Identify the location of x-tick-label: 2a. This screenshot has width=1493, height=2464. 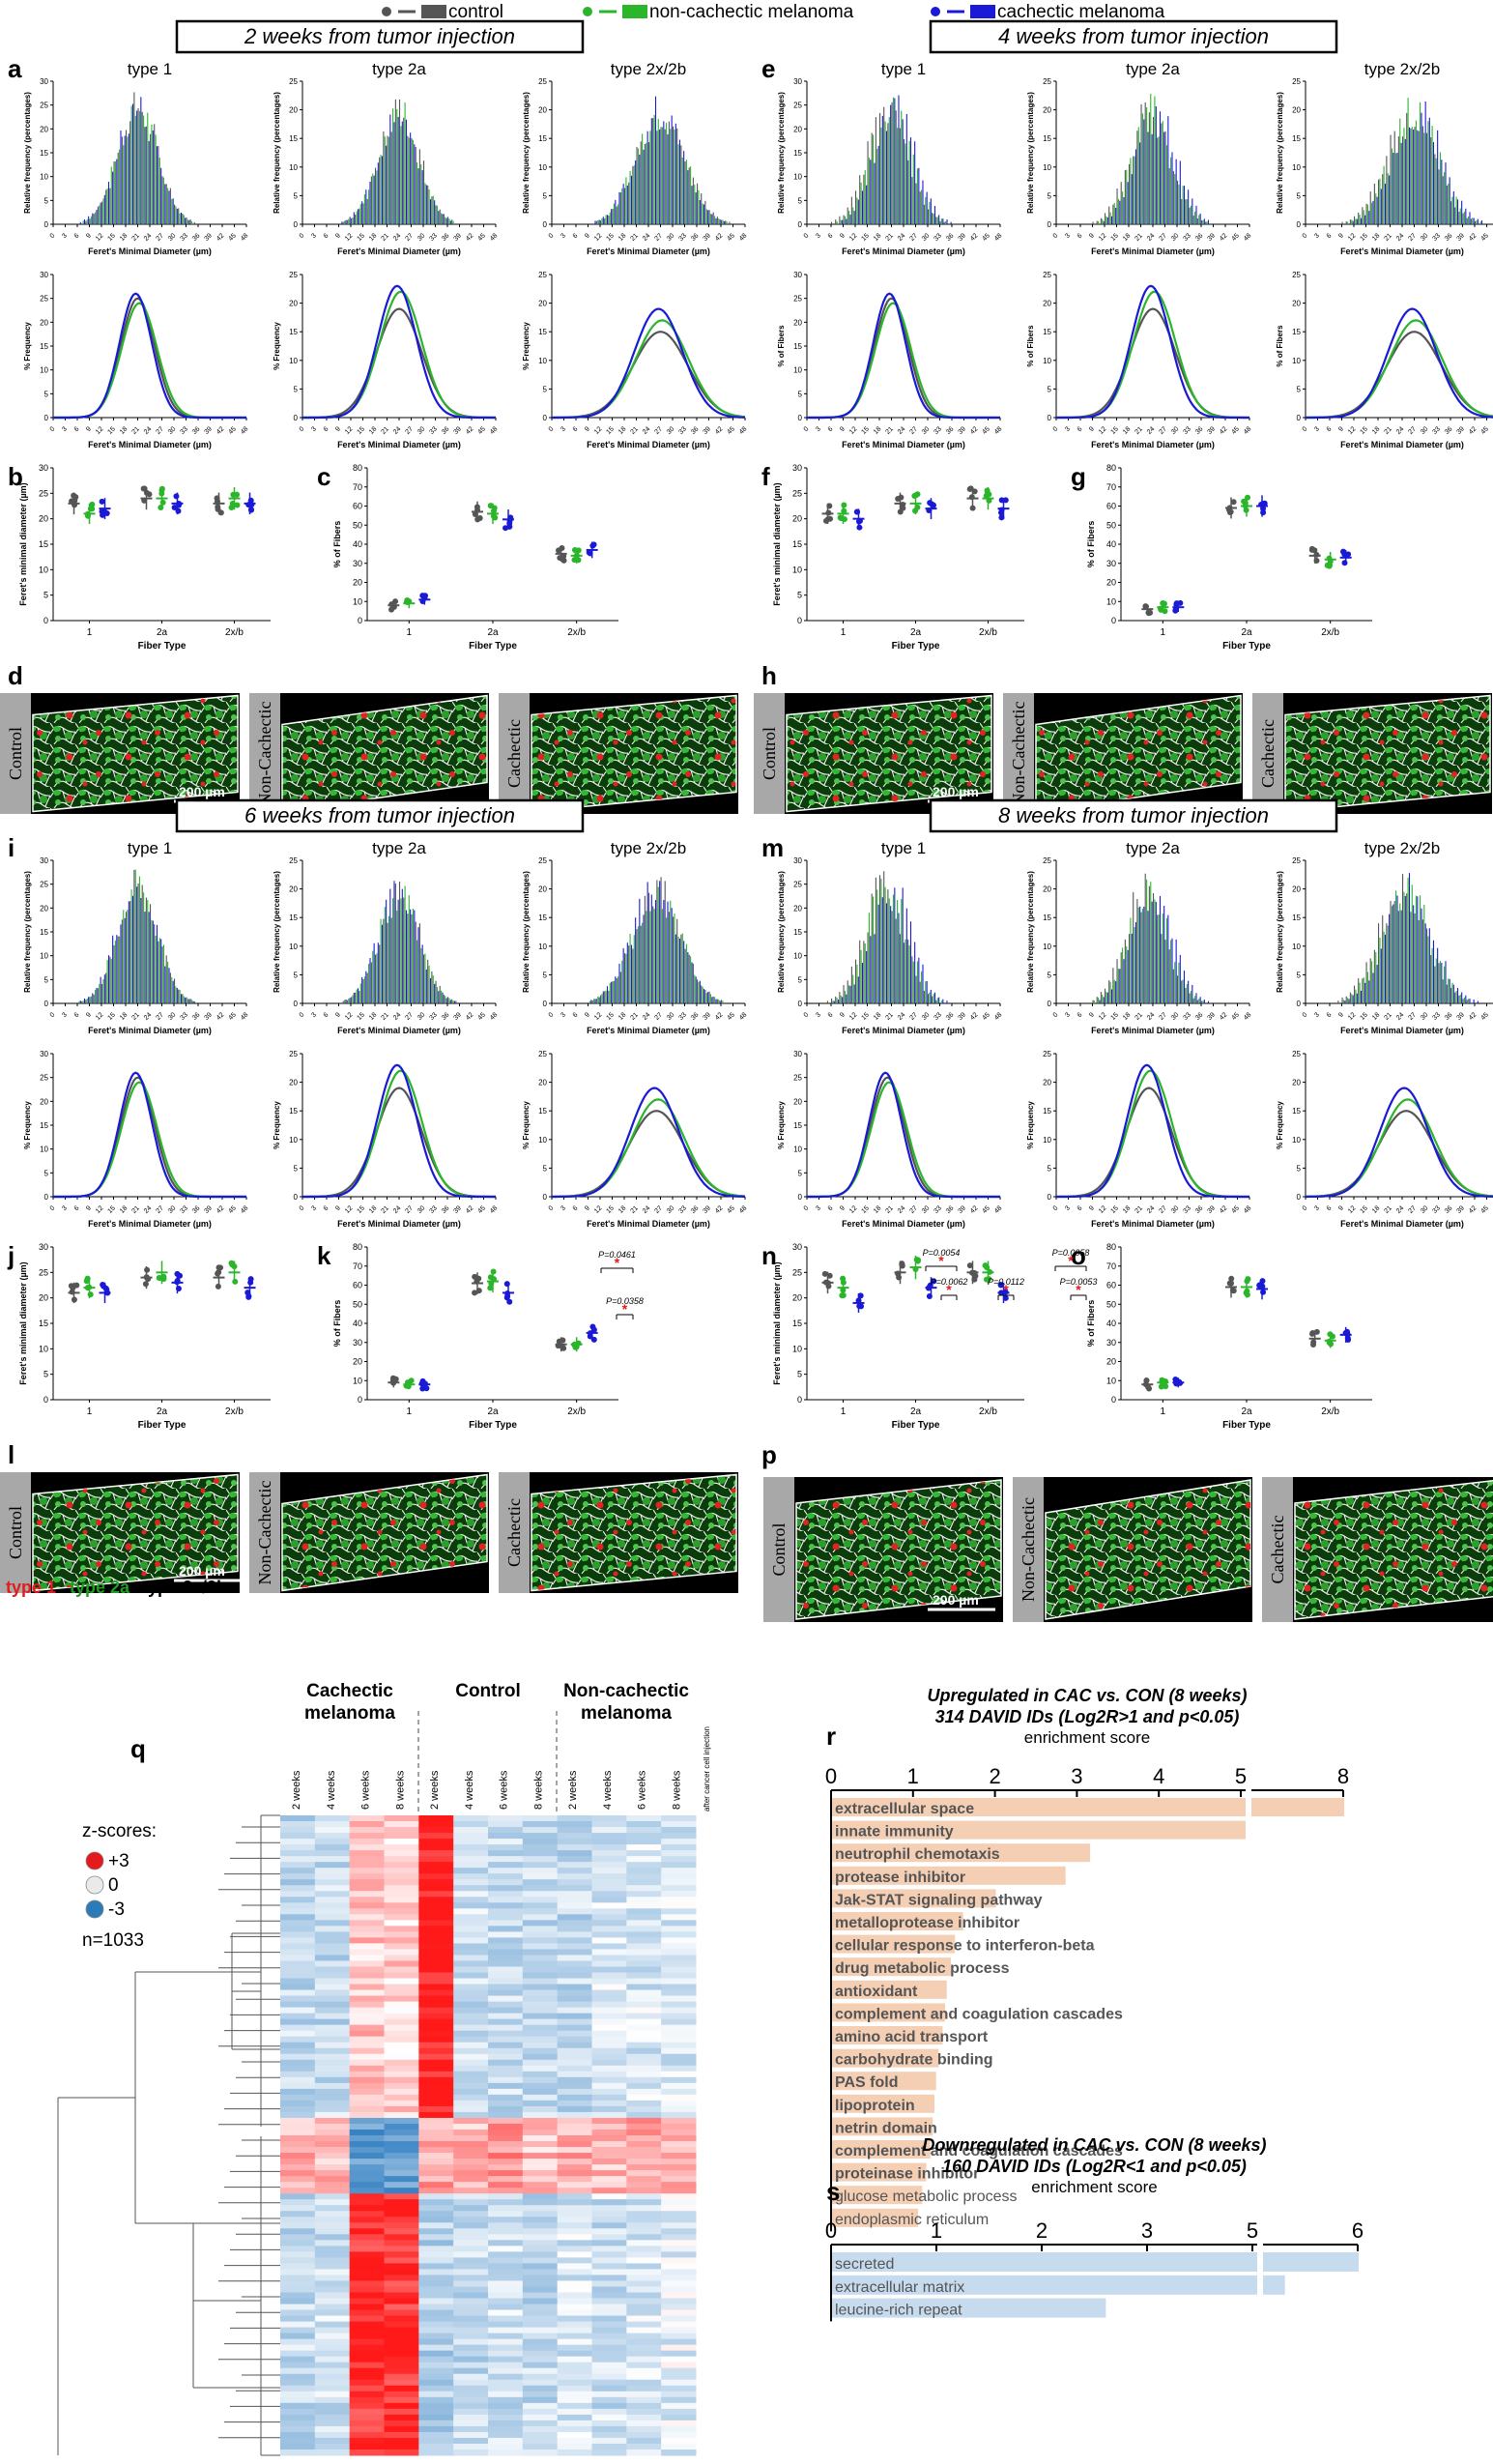
(162, 1411).